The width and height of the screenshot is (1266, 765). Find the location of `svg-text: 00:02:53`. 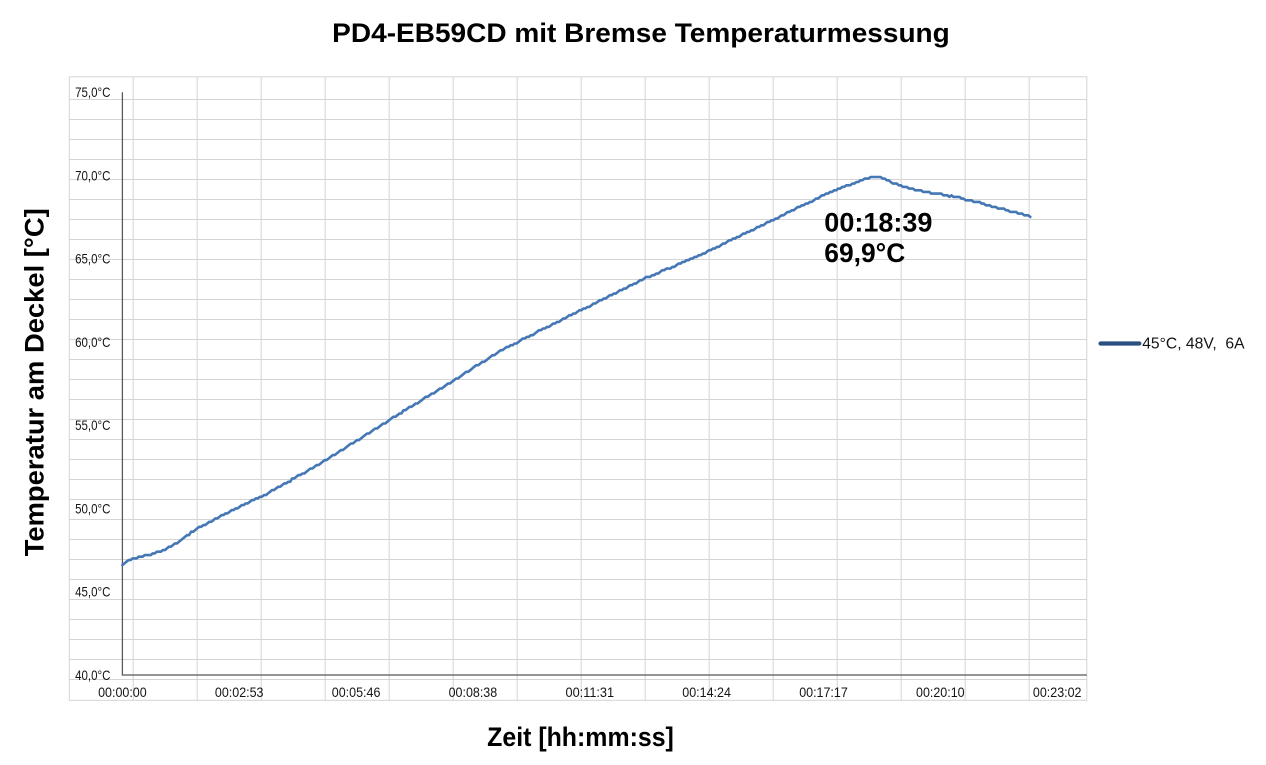

svg-text: 00:02:53 is located at coordinates (239, 692).